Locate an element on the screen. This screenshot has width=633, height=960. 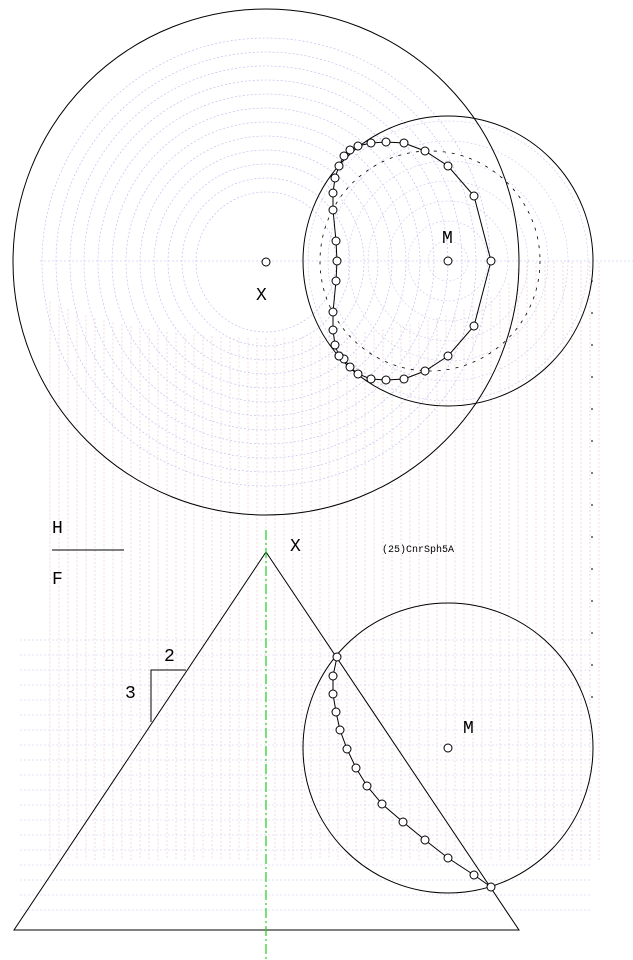
sphere-front is located at coordinates (448, 748).